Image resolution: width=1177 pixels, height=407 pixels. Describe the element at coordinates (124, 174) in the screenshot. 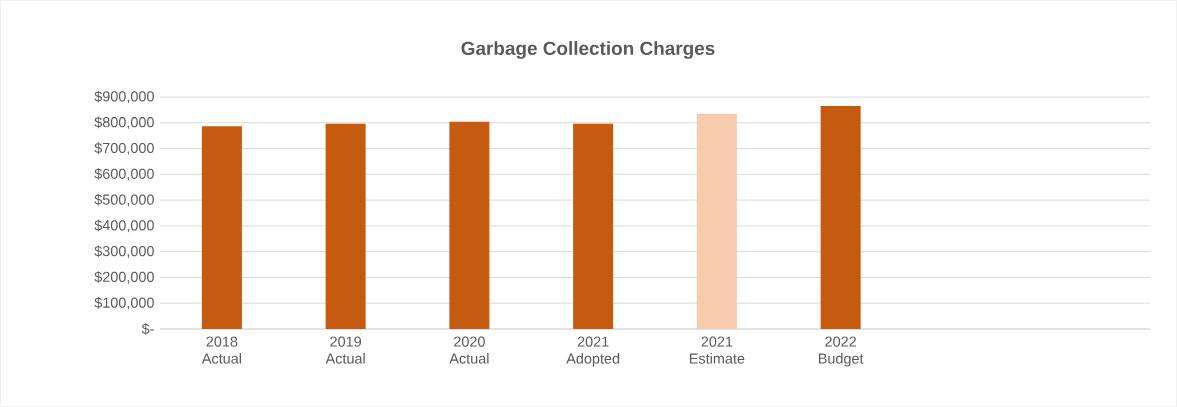

I see `y-tick-label: $600,000` at that location.